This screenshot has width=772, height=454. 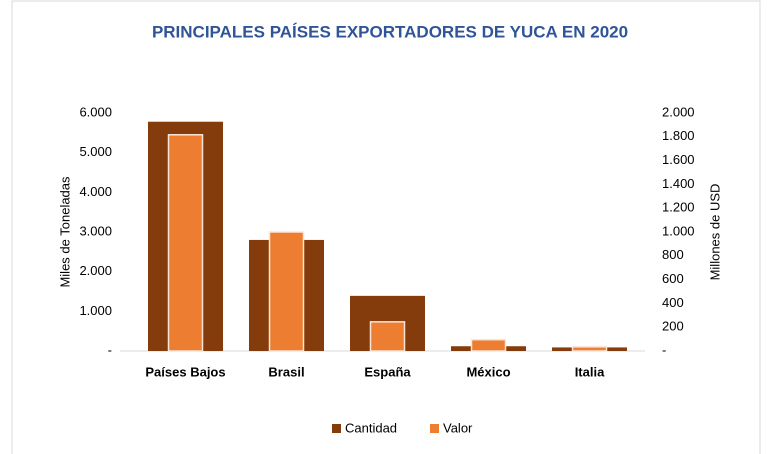 I want to click on legend-label: Valor, so click(x=458, y=427).